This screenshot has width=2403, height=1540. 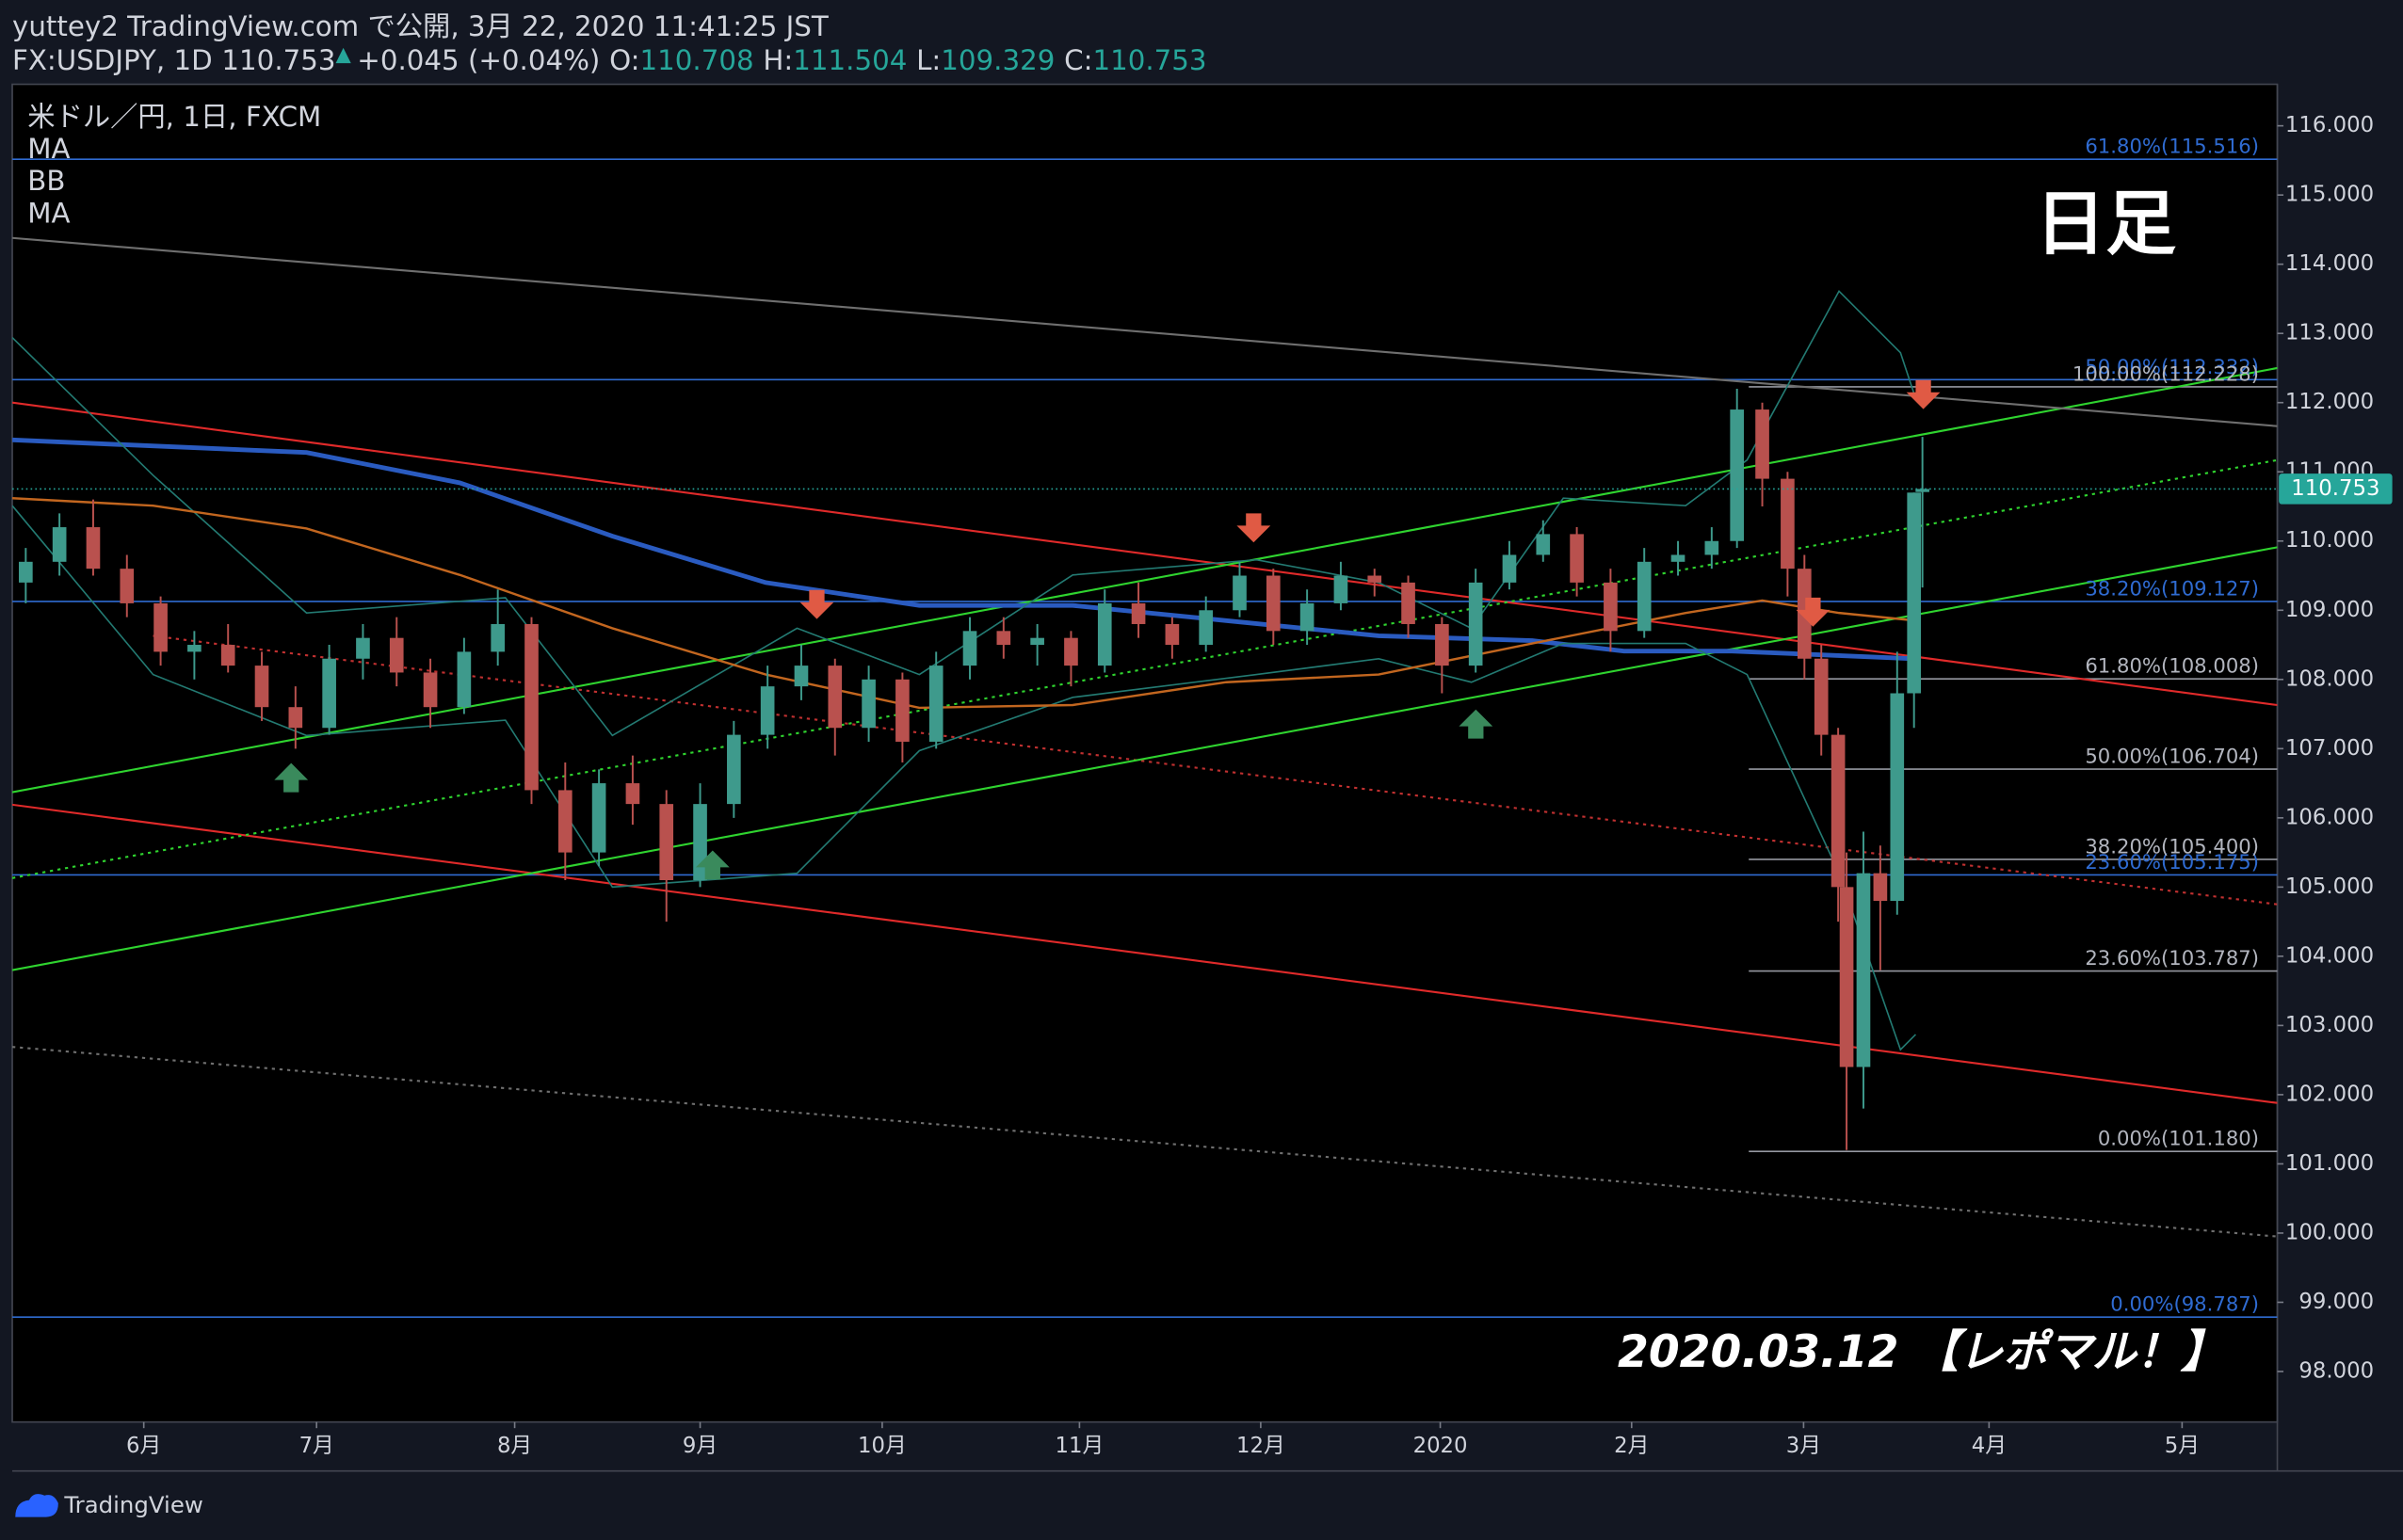 I want to click on fib-label: 23.60%(103.787), so click(x=2172, y=958).